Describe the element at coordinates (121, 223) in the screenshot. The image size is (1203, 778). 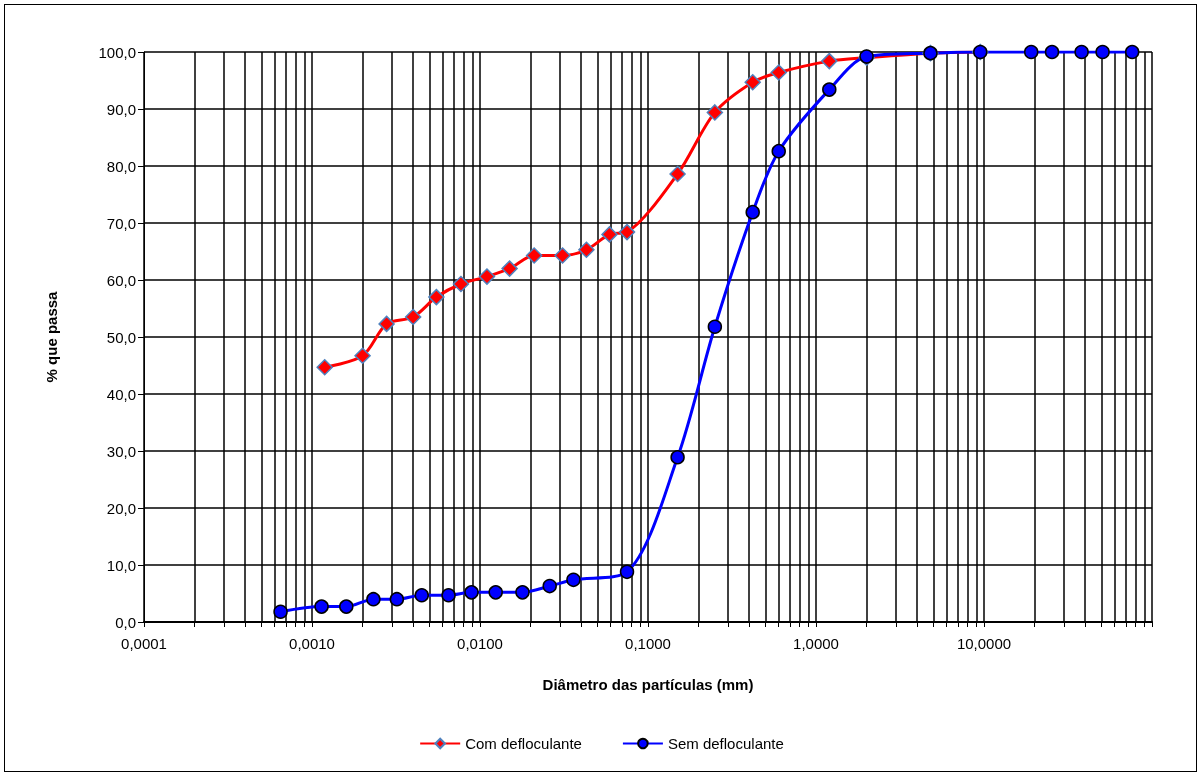
I see `y-tick-label: 70,0` at that location.